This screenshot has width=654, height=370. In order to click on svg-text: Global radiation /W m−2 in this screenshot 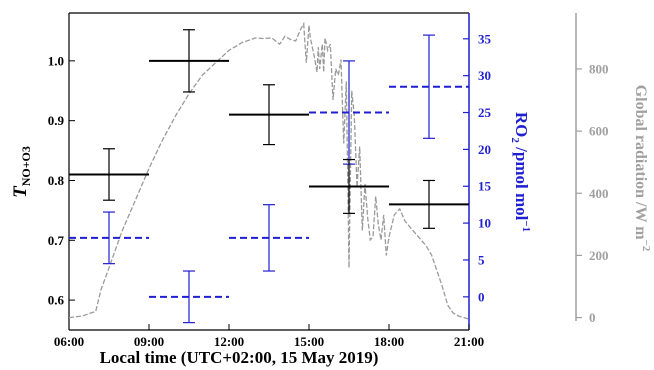, I will do `click(642, 168)`.